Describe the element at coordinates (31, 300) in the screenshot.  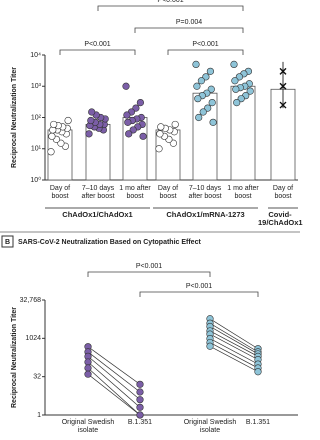
I see `y-tick-label: 32,768` at that location.